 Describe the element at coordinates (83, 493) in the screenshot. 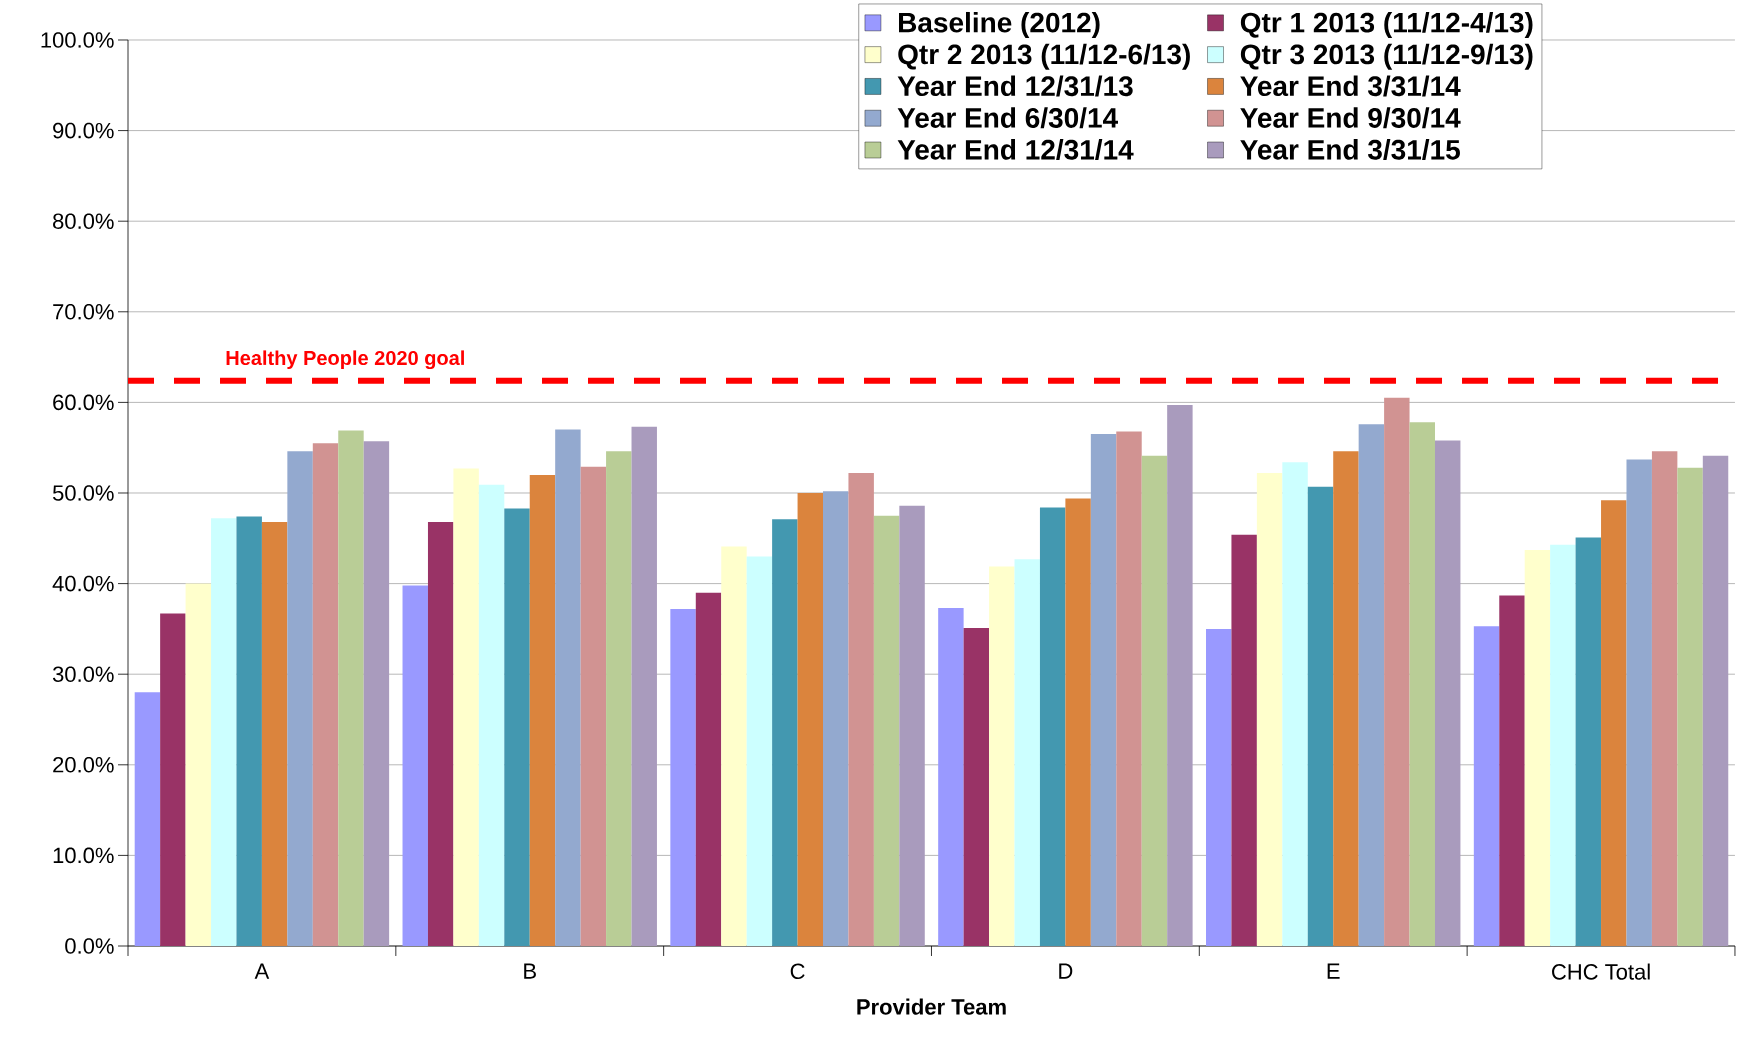

I see `y-tick-label: 50.0%` at that location.